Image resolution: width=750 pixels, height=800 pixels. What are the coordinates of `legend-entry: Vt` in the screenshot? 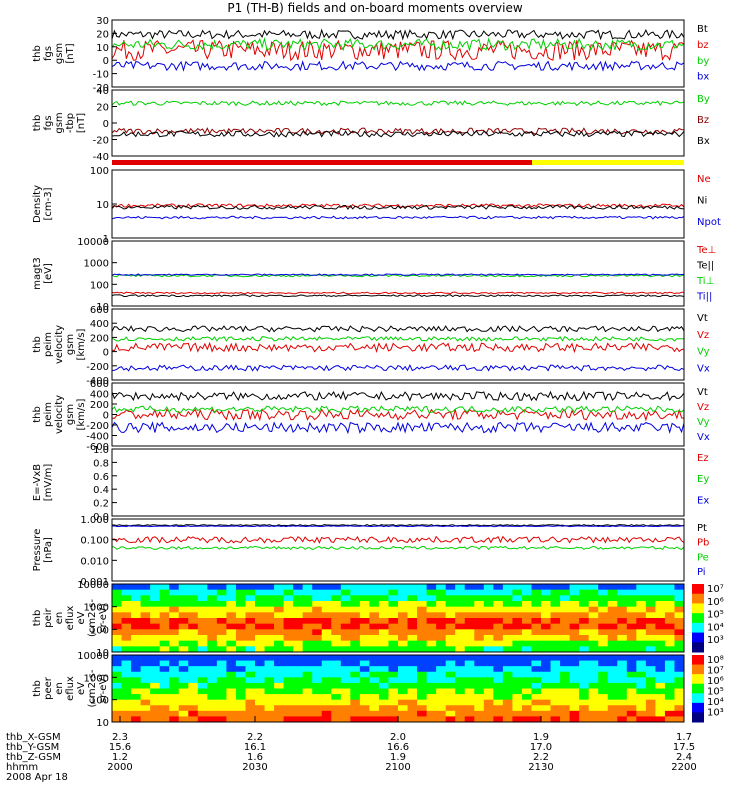 It's located at (702, 318).